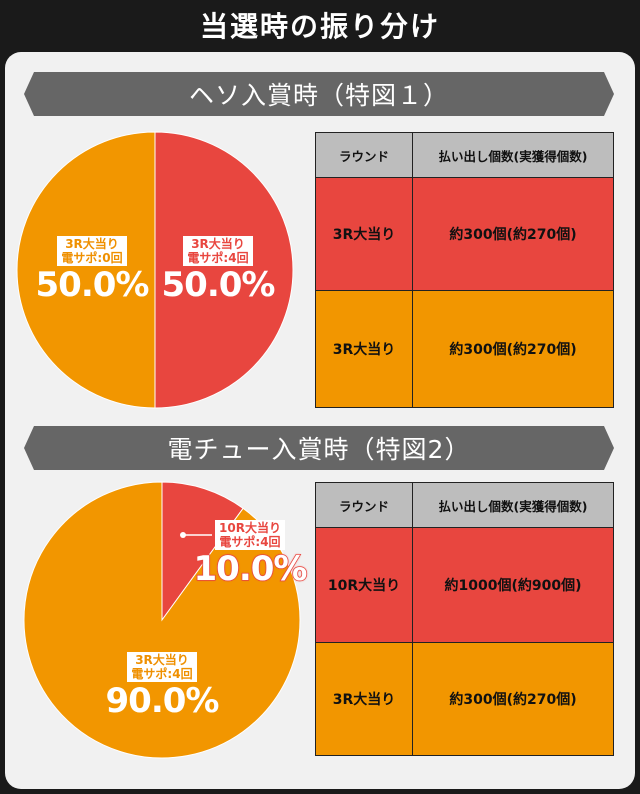  What do you see at coordinates (218, 244) in the screenshot?
I see `pie1-red-line1: 3R大当り` at bounding box center [218, 244].